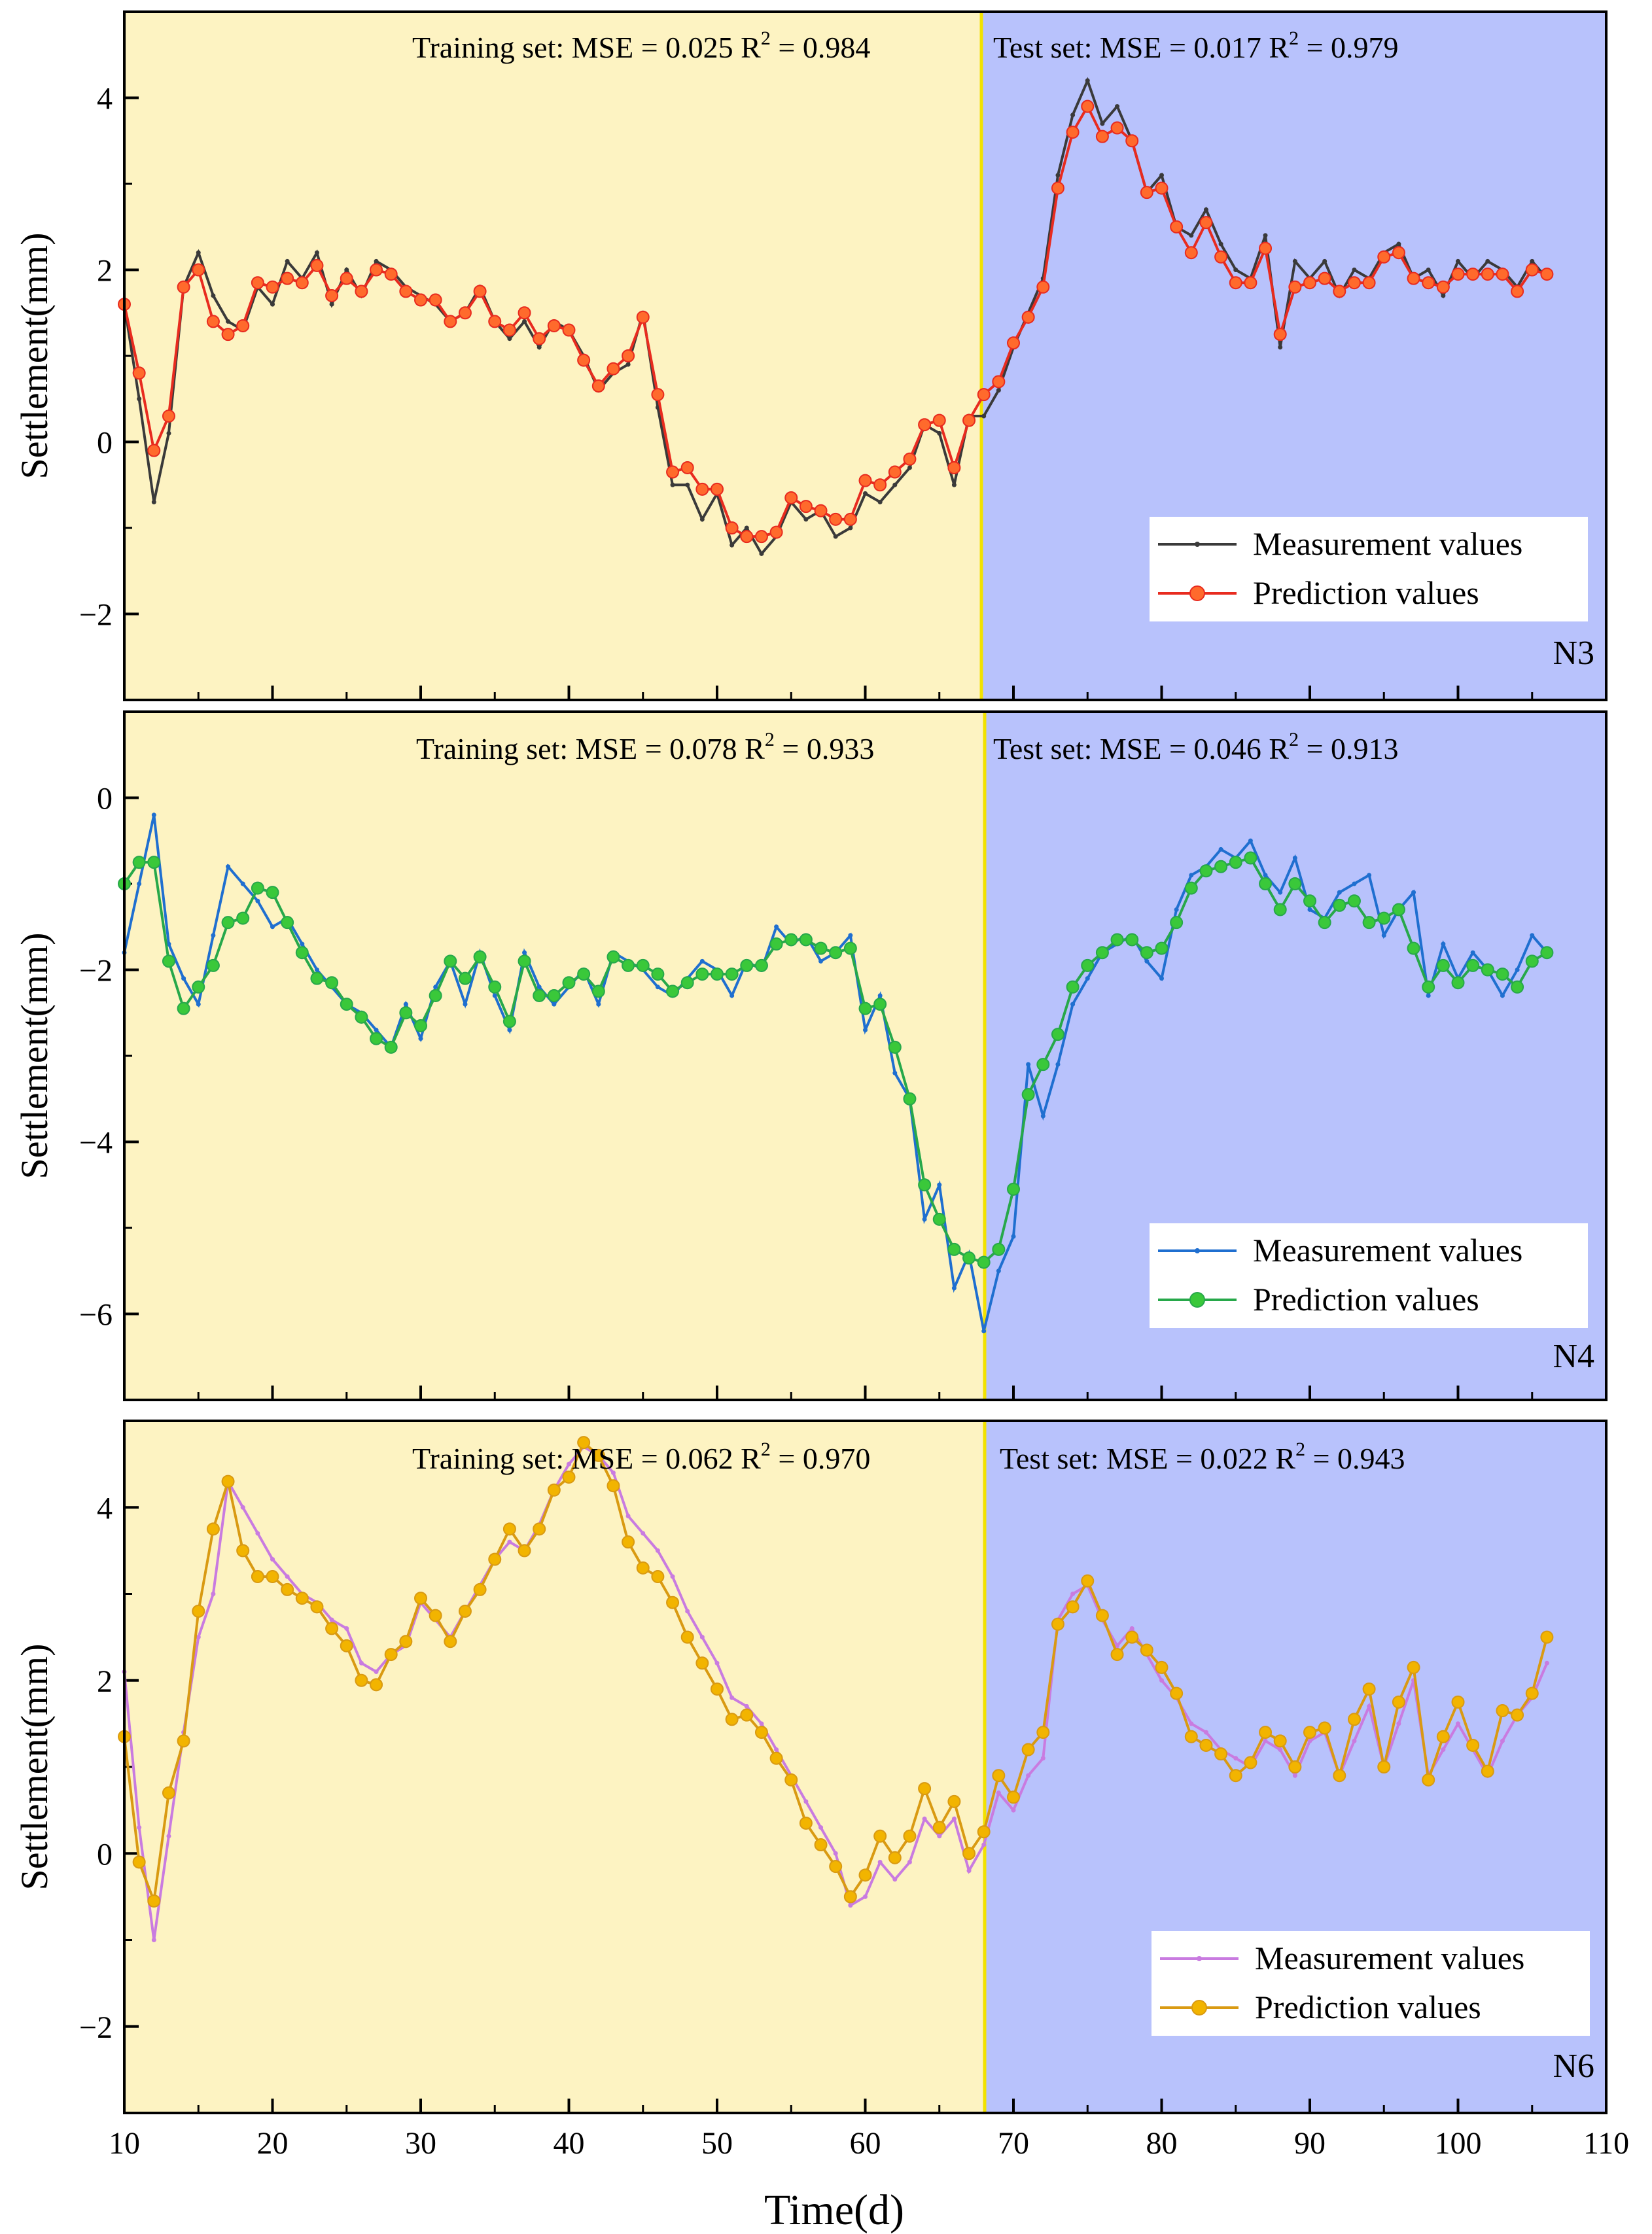  What do you see at coordinates (1196, 747) in the screenshot?
I see `test-metrics-N4: Test set: MSE = 0.046 R2 = 0.913` at bounding box center [1196, 747].